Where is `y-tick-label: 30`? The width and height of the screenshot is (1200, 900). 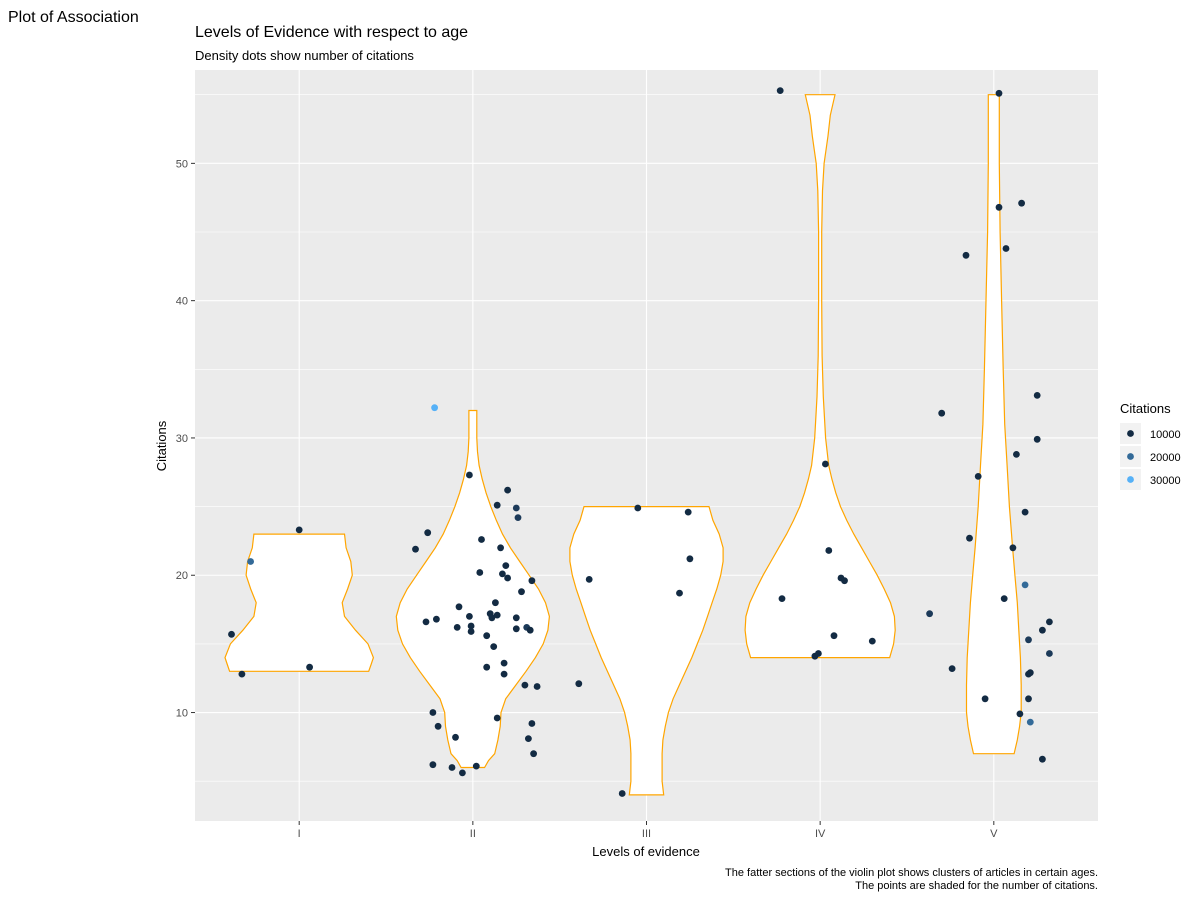 y-tick-label: 30 is located at coordinates (182, 439).